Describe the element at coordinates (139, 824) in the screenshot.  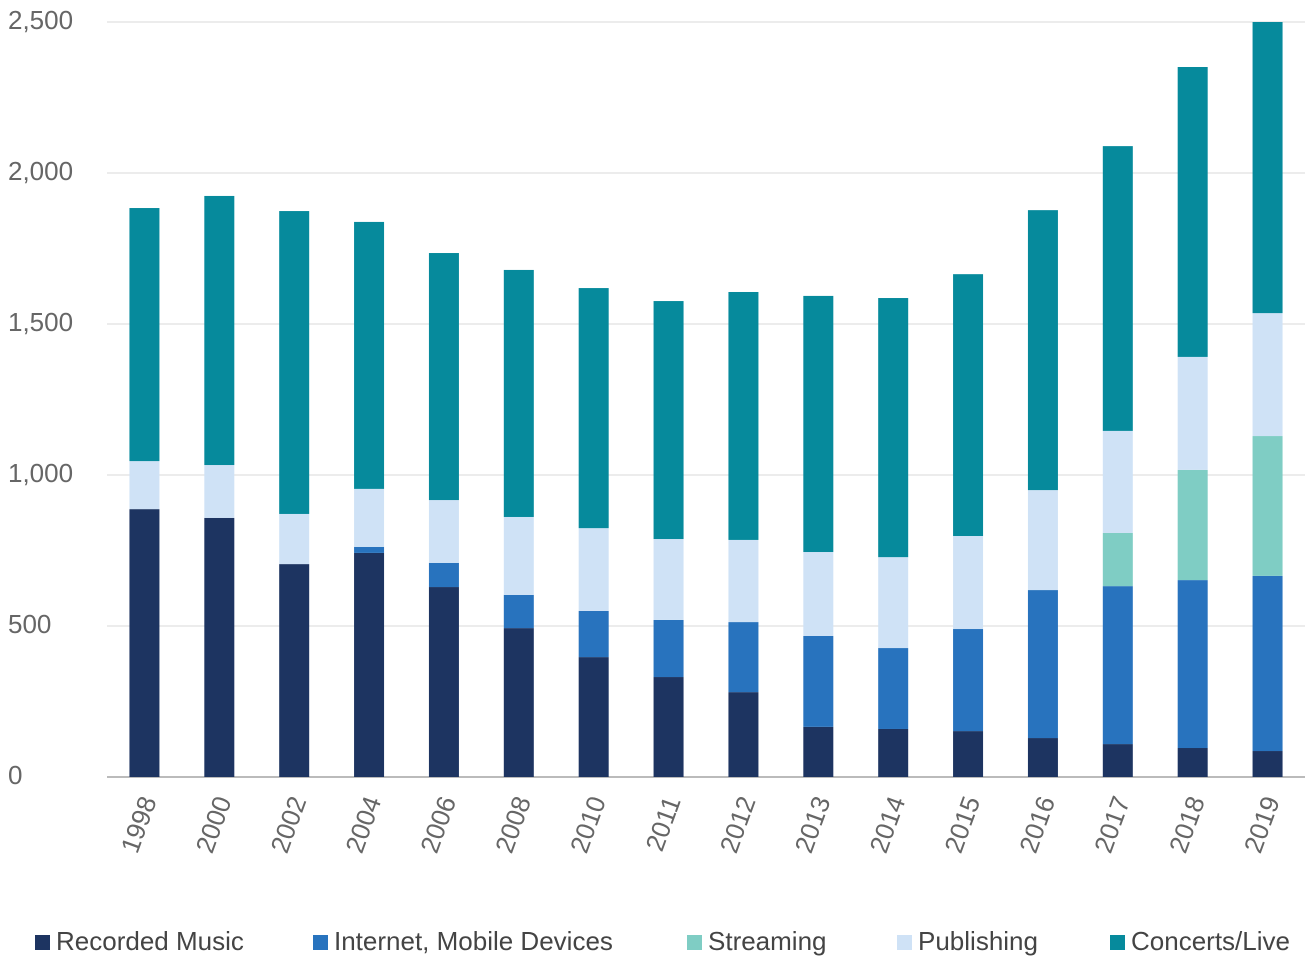
I see `x-tick-label: 1998` at that location.